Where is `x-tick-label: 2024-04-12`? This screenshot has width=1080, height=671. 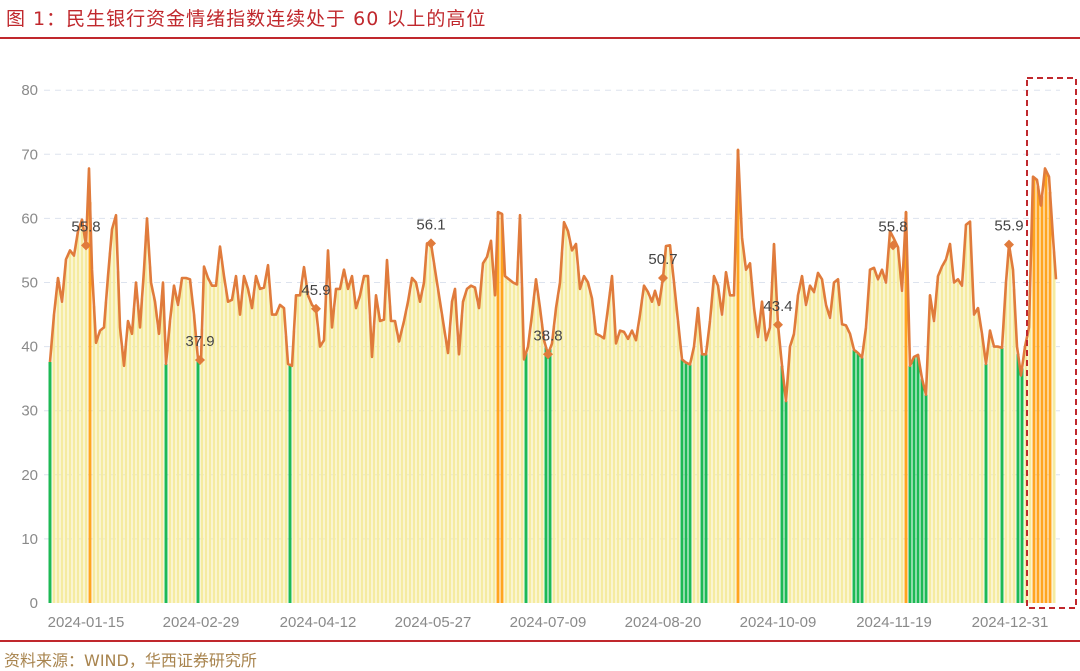 x-tick-label: 2024-04-12 is located at coordinates (318, 622).